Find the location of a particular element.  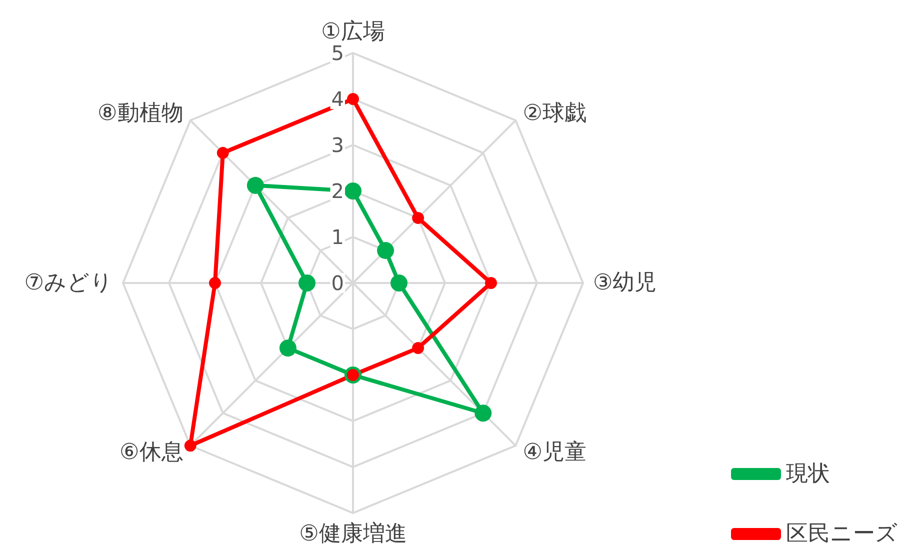

spoke-label: ④児童 is located at coordinates (554, 453).